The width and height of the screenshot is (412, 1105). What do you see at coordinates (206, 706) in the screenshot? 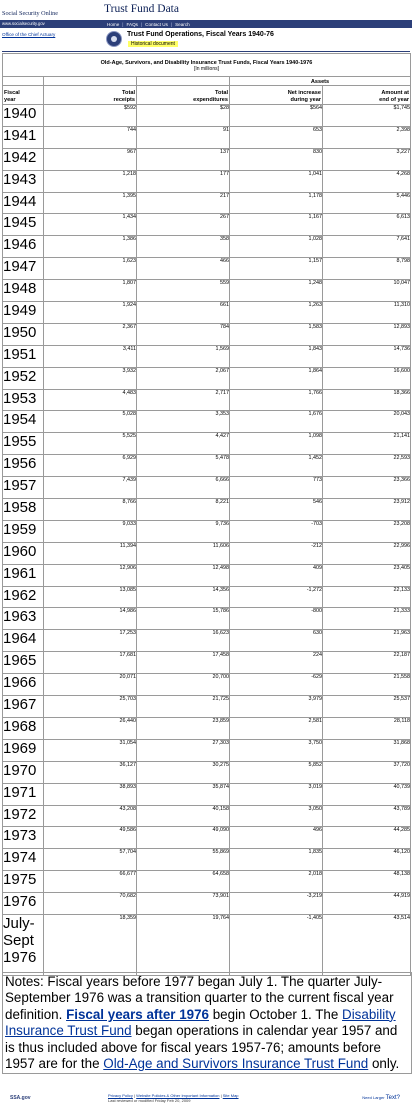
I see `table-row: 1967 25,703 21,725 3,979 25,537` at bounding box center [206, 706].